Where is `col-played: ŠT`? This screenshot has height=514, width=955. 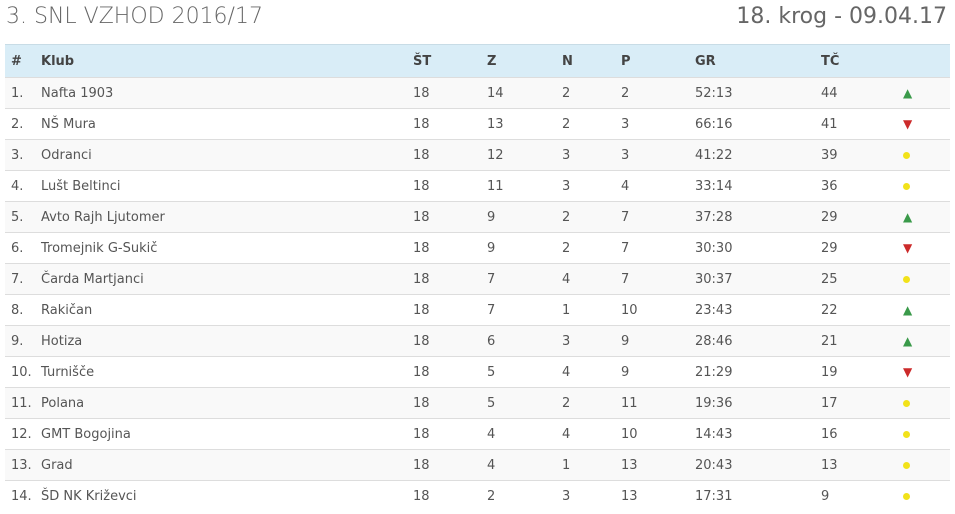
col-played: ŠT is located at coordinates (450, 61).